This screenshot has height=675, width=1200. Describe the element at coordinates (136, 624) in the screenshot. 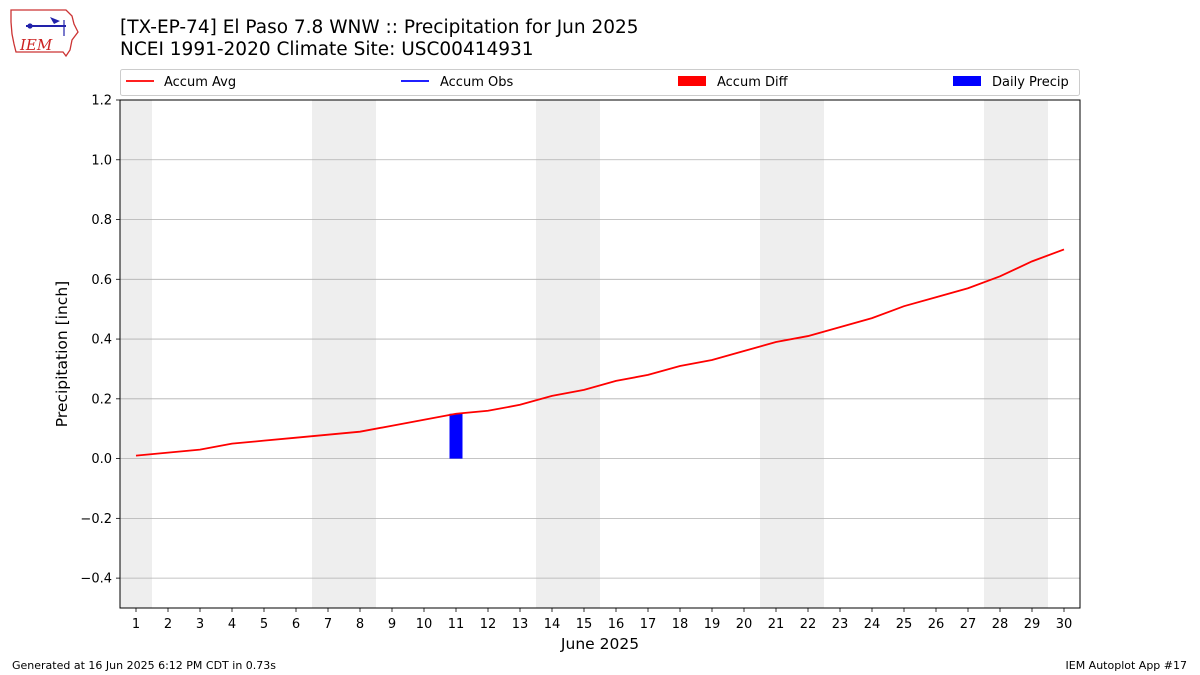

I see `x-tick-label-1: 1` at that location.